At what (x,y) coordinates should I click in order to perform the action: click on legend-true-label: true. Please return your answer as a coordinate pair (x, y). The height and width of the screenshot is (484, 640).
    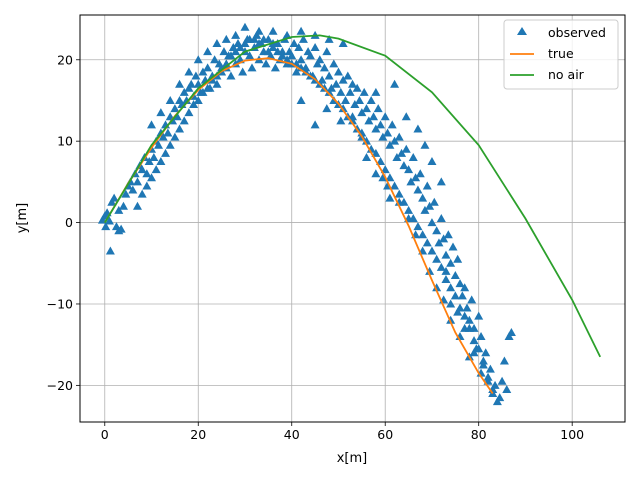
    Looking at the image, I should click on (561, 53).